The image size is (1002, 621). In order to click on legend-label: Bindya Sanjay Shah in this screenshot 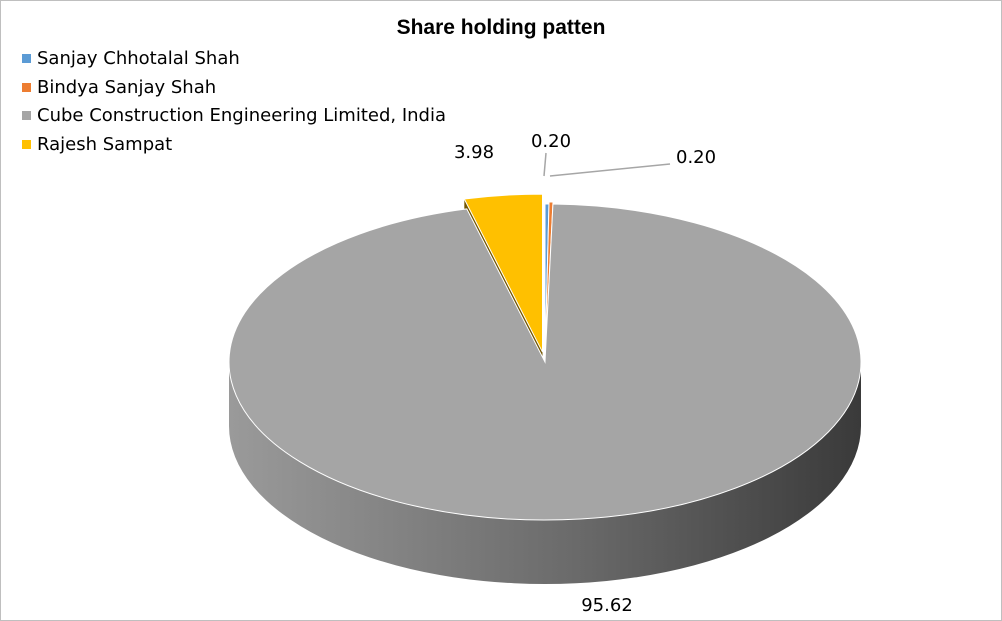, I will do `click(127, 87)`.